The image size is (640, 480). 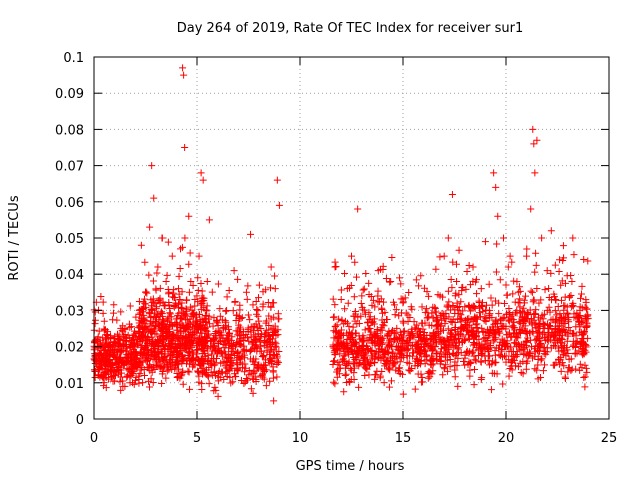 I want to click on y-tick-label: 0.09, so click(x=69, y=94).